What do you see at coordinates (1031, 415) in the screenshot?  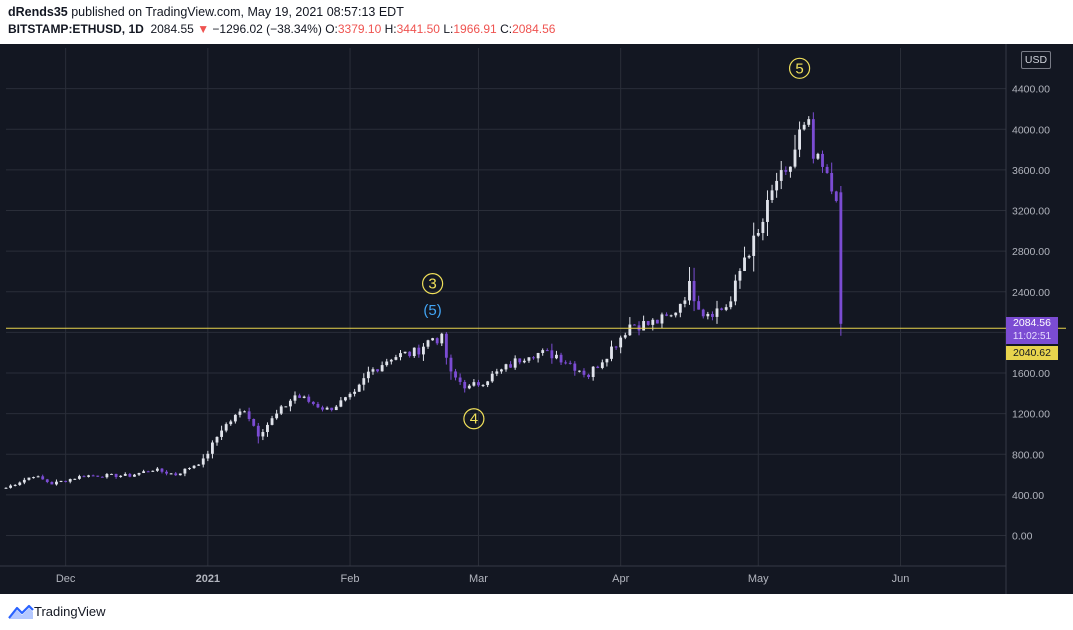 I see `y-tick-label: 1200.00` at bounding box center [1031, 415].